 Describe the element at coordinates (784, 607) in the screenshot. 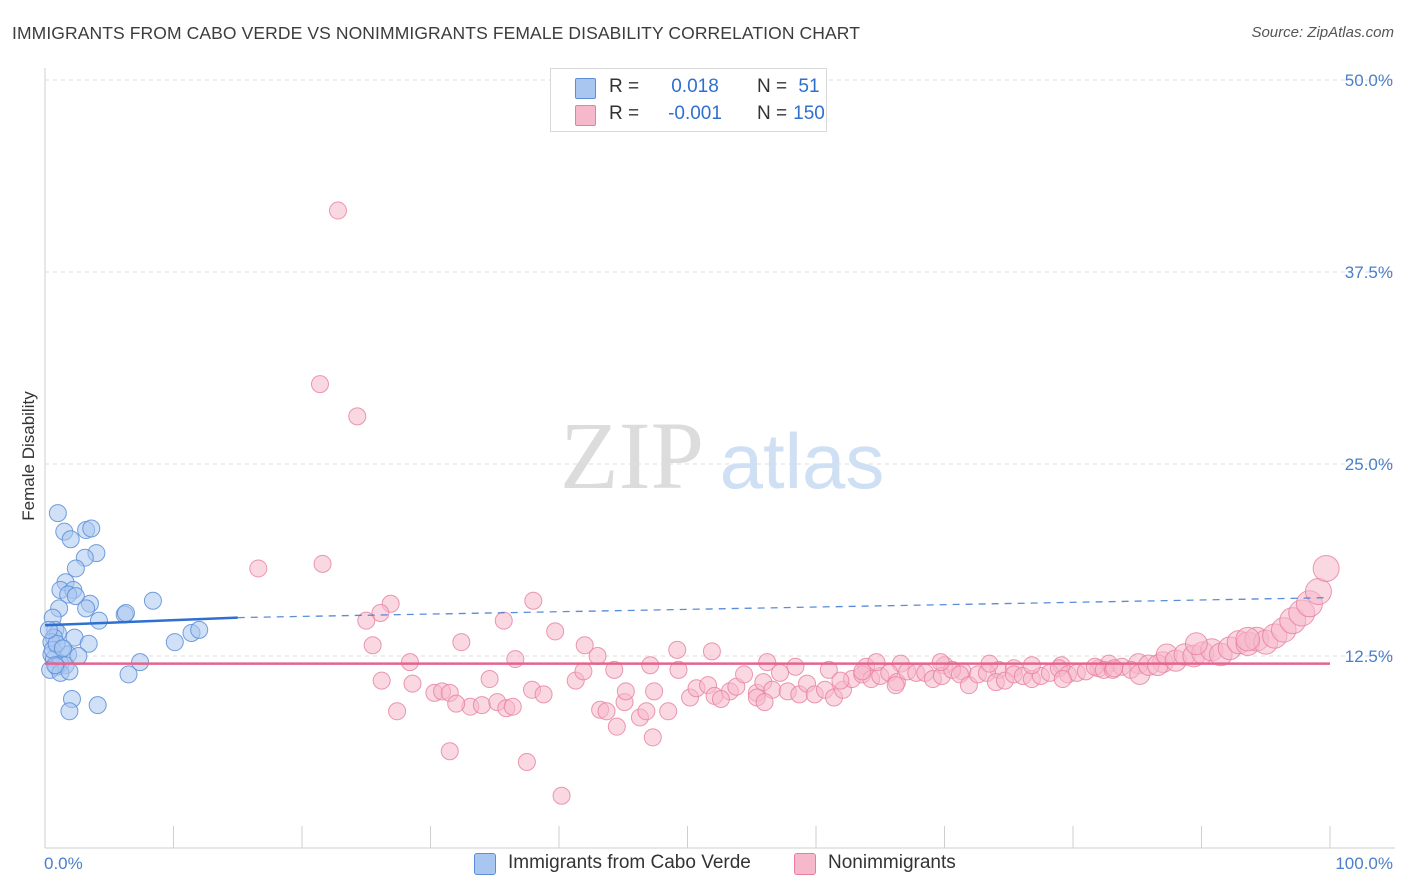

I see `cabo-verde-trend-extension` at that location.